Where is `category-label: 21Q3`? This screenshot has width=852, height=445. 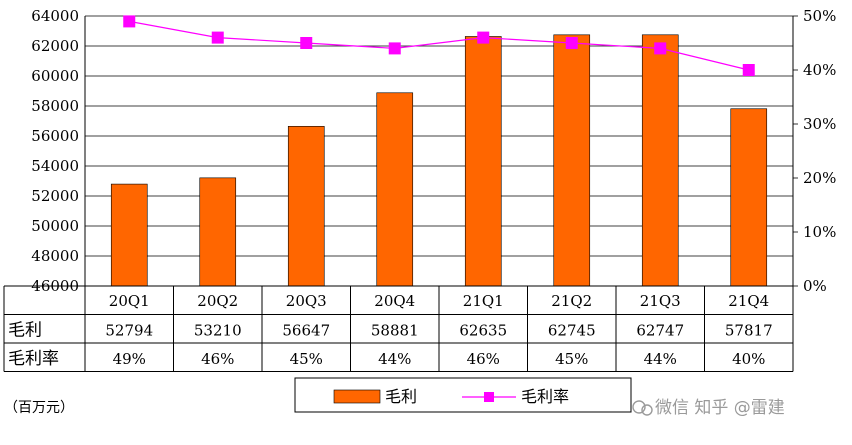
category-label: 21Q3 is located at coordinates (660, 301).